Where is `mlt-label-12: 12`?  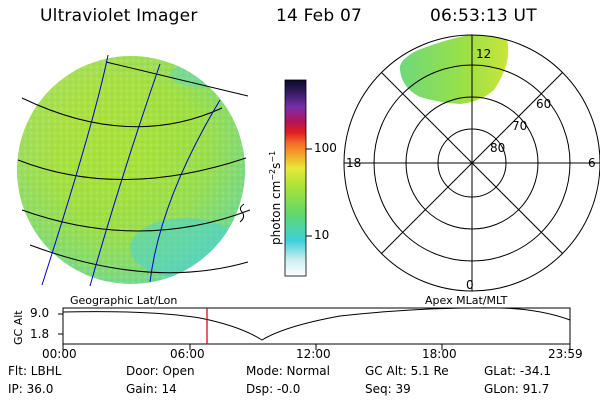 mlt-label-12: 12 is located at coordinates (484, 54).